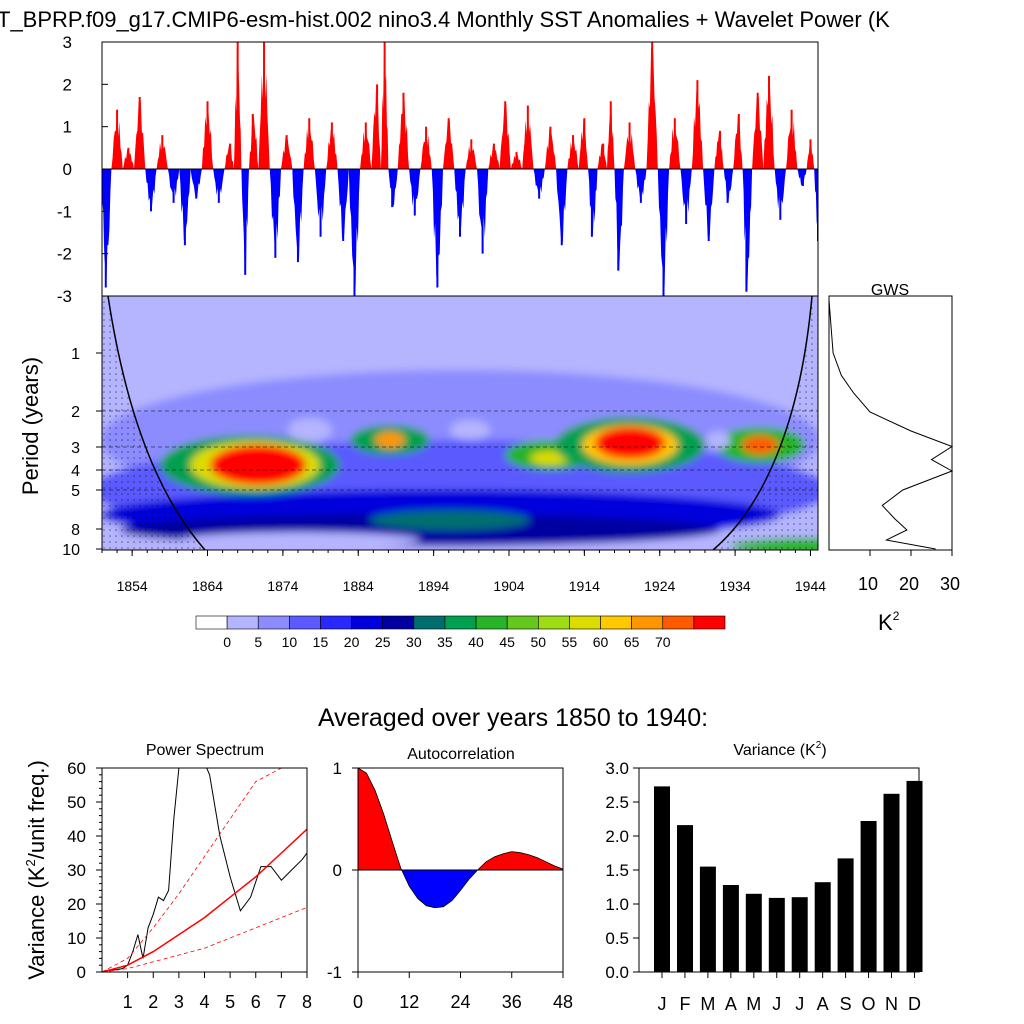 The width and height of the screenshot is (1024, 1024). What do you see at coordinates (179, 1002) in the screenshot?
I see `power-spectrum-x-tick-label: 3` at bounding box center [179, 1002].